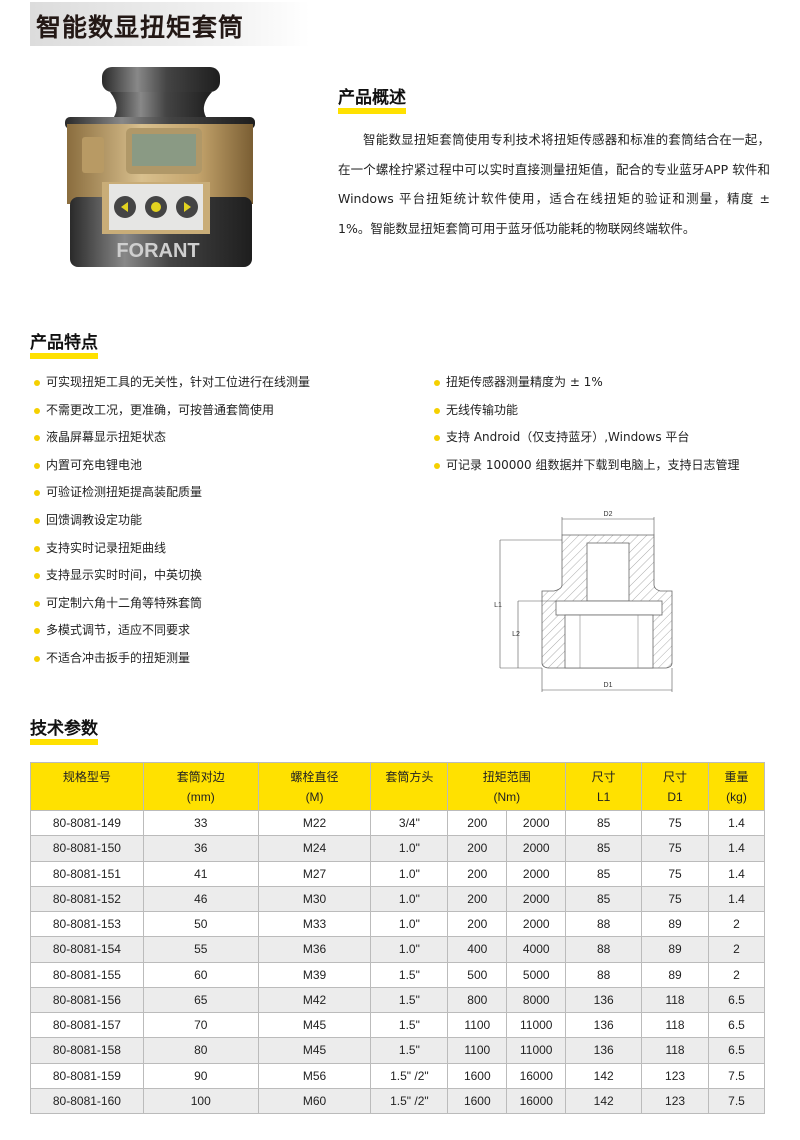  I want to click on header-unit: (M), so click(314, 797).